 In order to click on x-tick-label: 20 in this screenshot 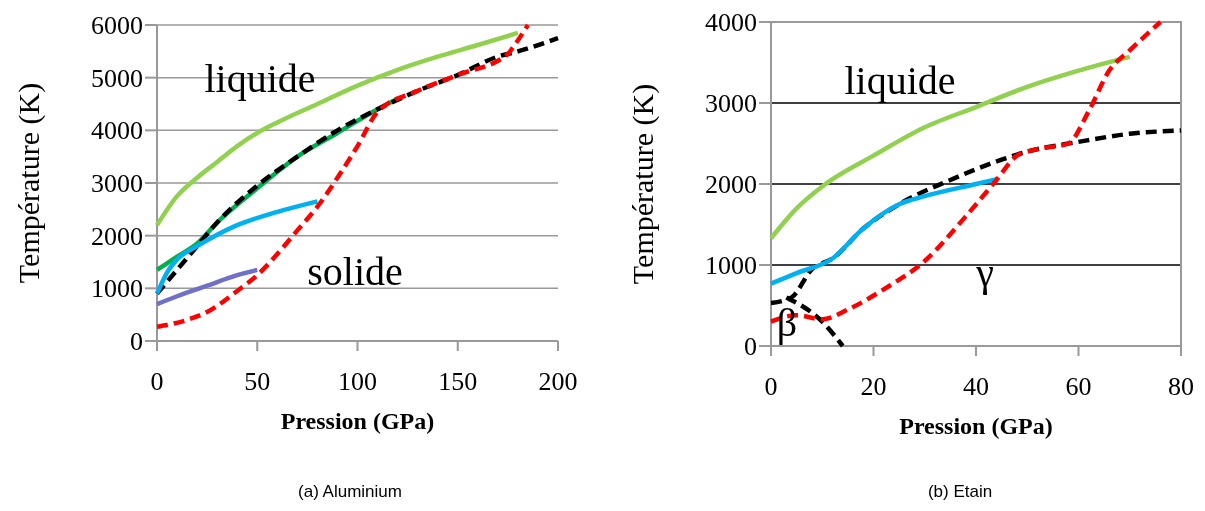, I will do `click(873, 386)`.